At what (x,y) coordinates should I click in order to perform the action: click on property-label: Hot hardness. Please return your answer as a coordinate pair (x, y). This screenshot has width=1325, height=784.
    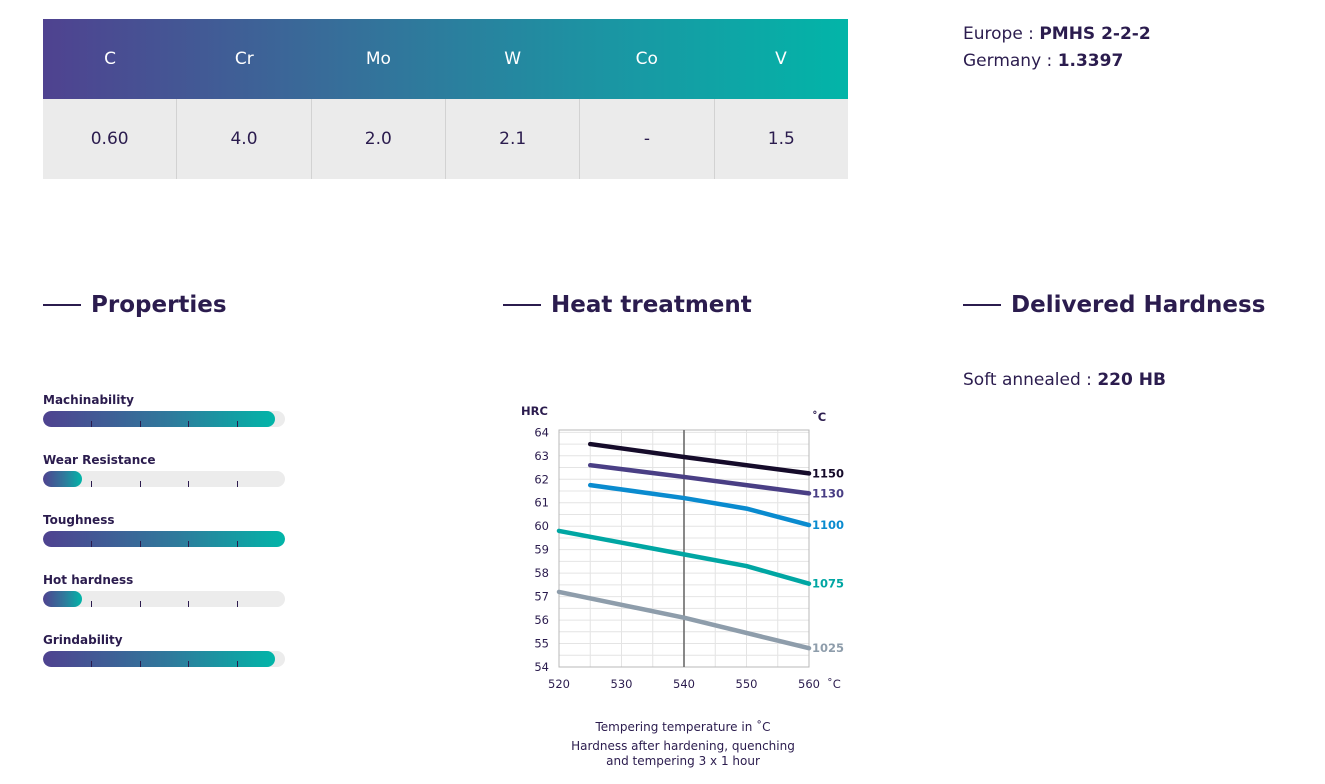
    Looking at the image, I should click on (88, 580).